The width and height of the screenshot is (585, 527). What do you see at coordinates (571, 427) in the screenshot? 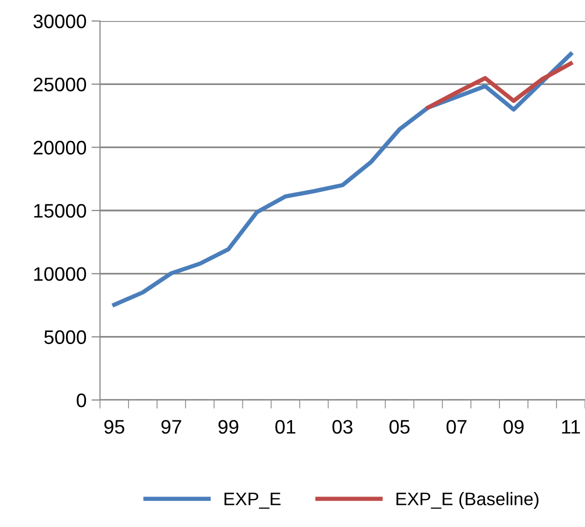
I see `x-tick-label: 11` at bounding box center [571, 427].